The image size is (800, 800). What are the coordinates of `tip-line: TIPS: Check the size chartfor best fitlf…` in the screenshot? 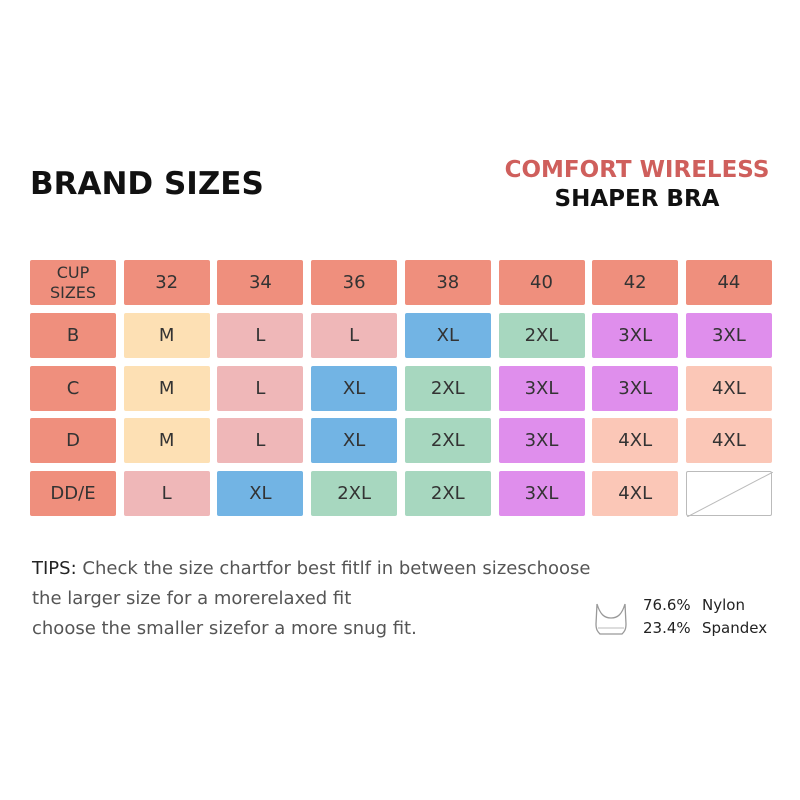 It's located at (311, 568).